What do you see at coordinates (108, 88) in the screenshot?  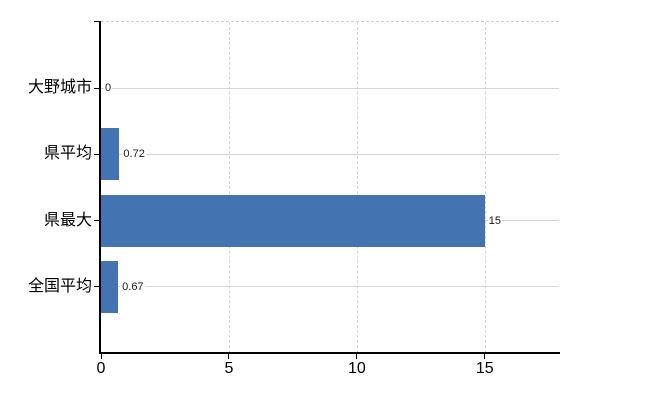 I see `bar-value-label: 0` at bounding box center [108, 88].